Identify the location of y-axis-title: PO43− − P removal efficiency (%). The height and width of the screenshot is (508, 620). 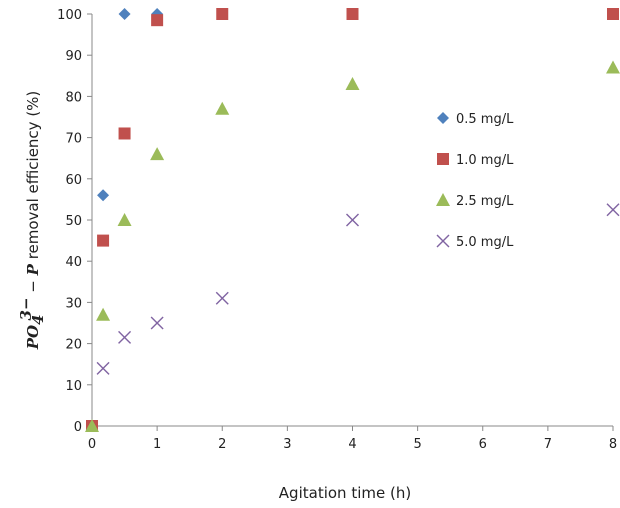
(32, 221).